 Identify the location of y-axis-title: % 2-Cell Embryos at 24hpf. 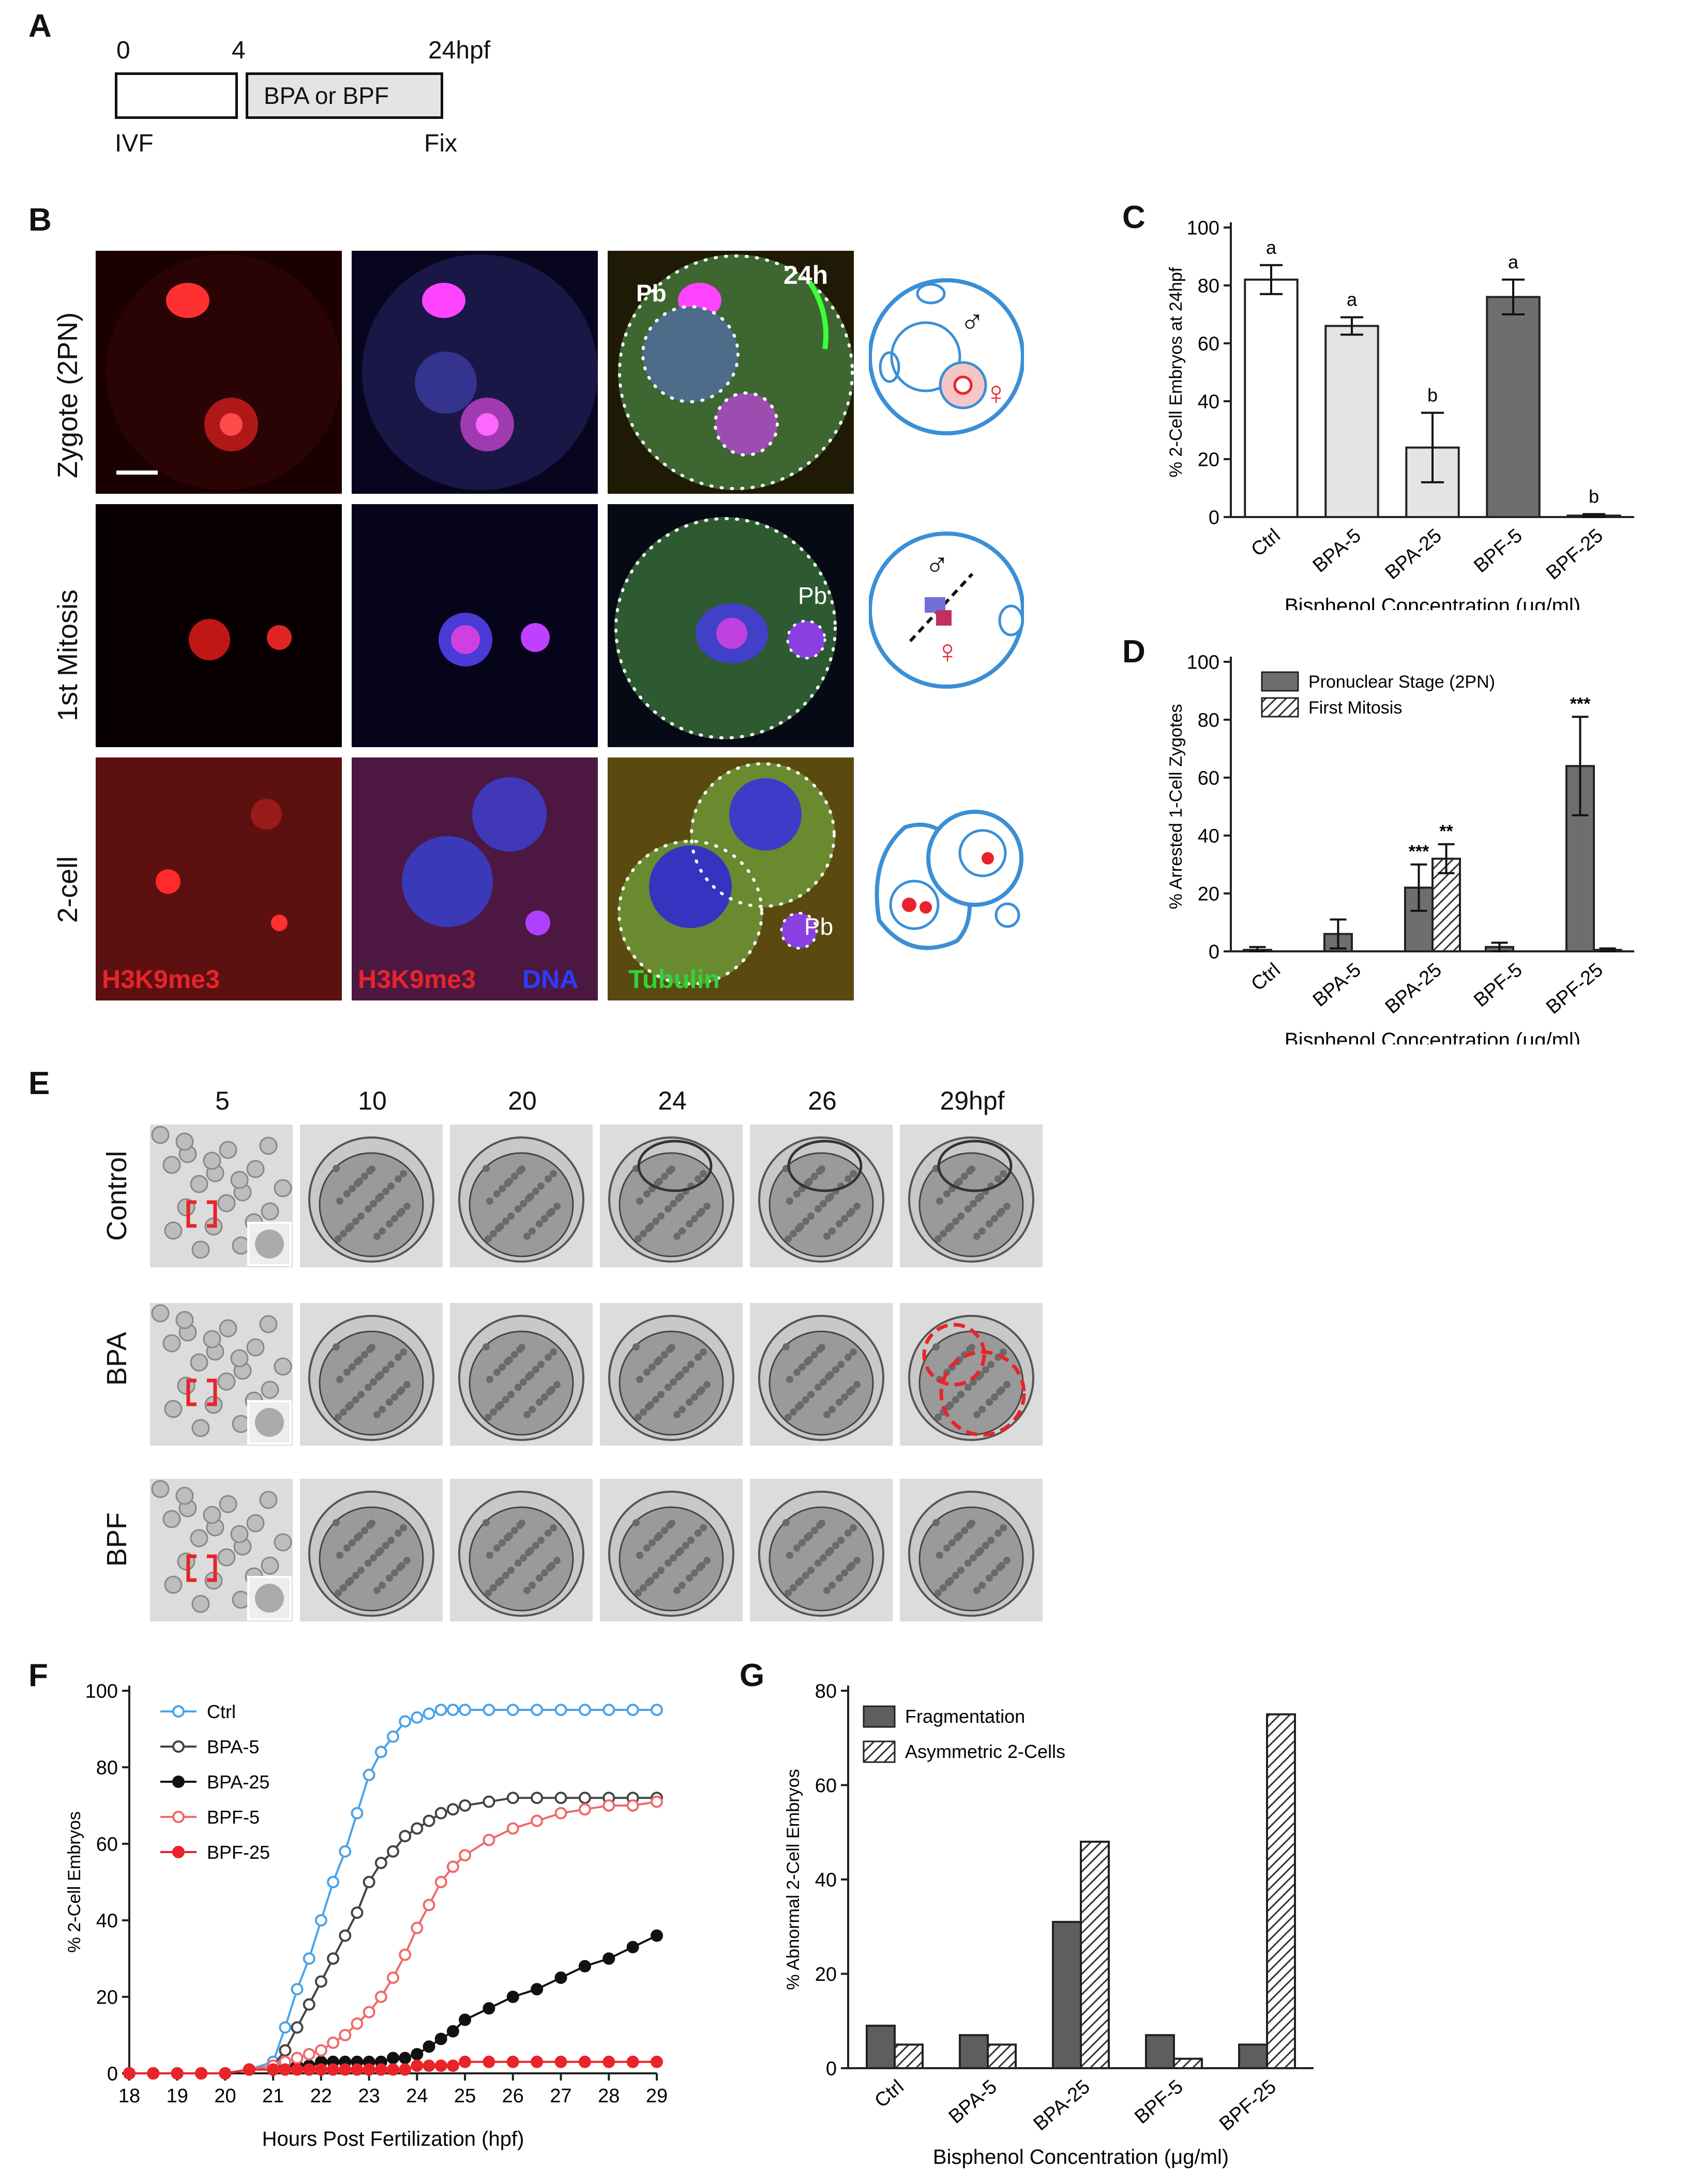
(1176, 372).